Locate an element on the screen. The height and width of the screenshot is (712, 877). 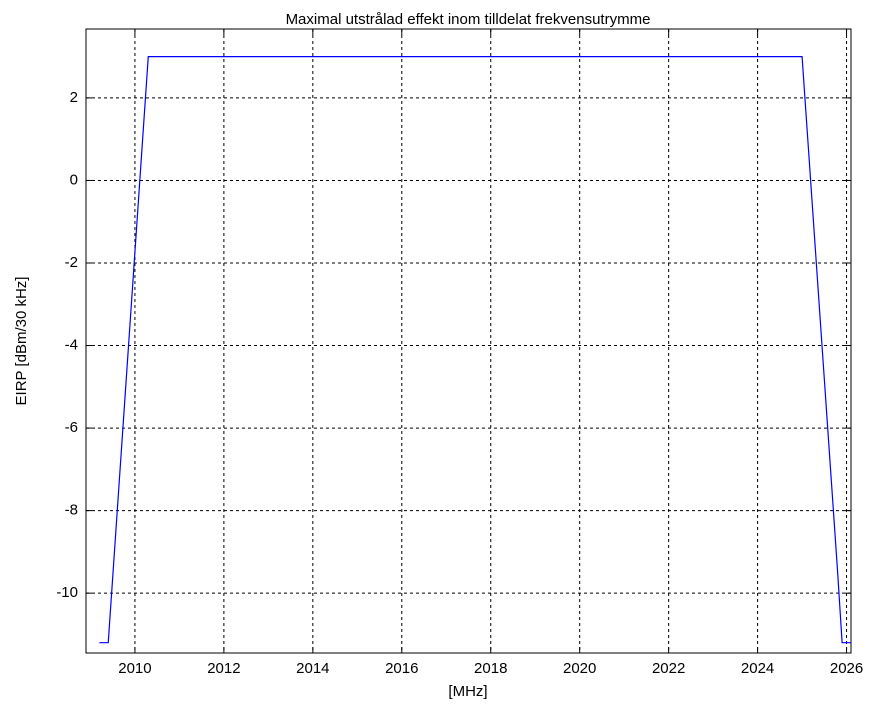
y-tick-label: 2 is located at coordinates (74, 97).